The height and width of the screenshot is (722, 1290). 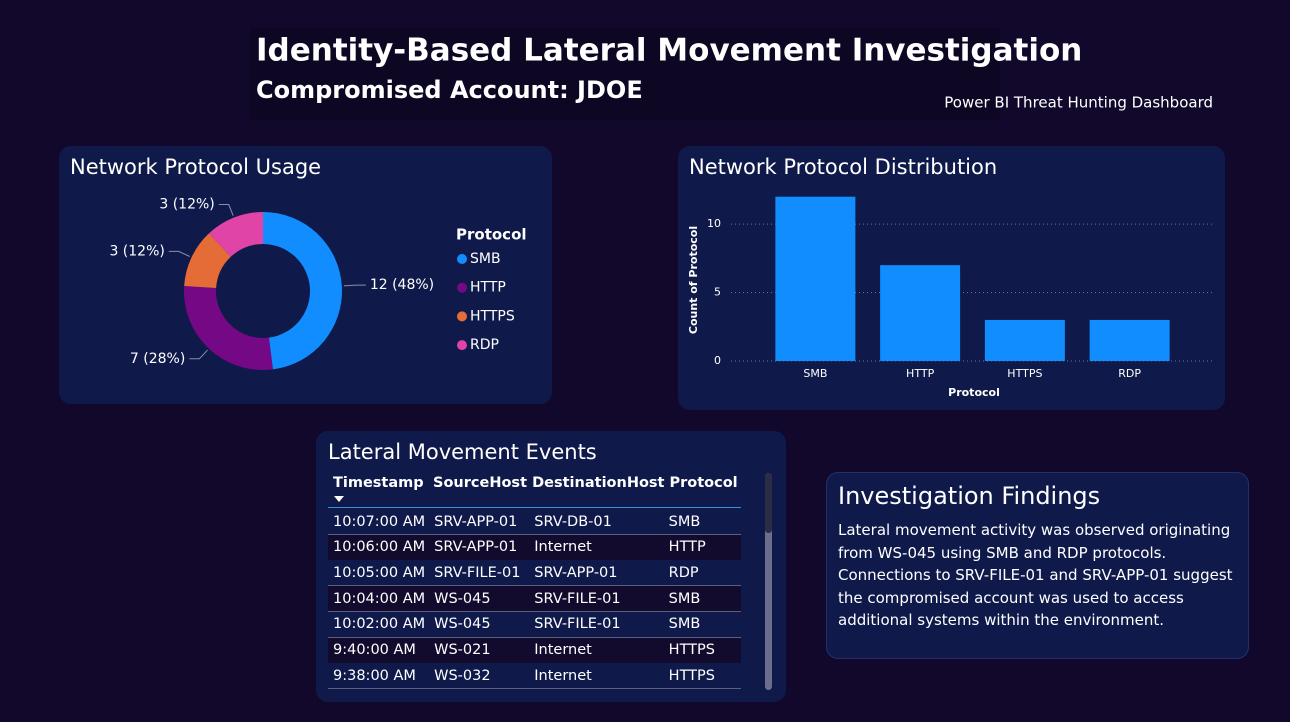 I want to click on table-row: 10:05:00 AM SRV-FILE-01 SRV-APP-01 RDP, so click(x=534, y=573).